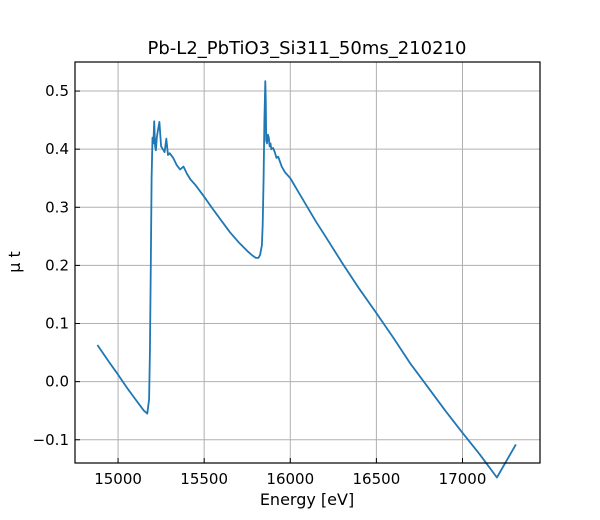 Image resolution: width=600 pixels, height=520 pixels. Describe the element at coordinates (204, 479) in the screenshot. I see `x-tick-label: 15500` at that location.